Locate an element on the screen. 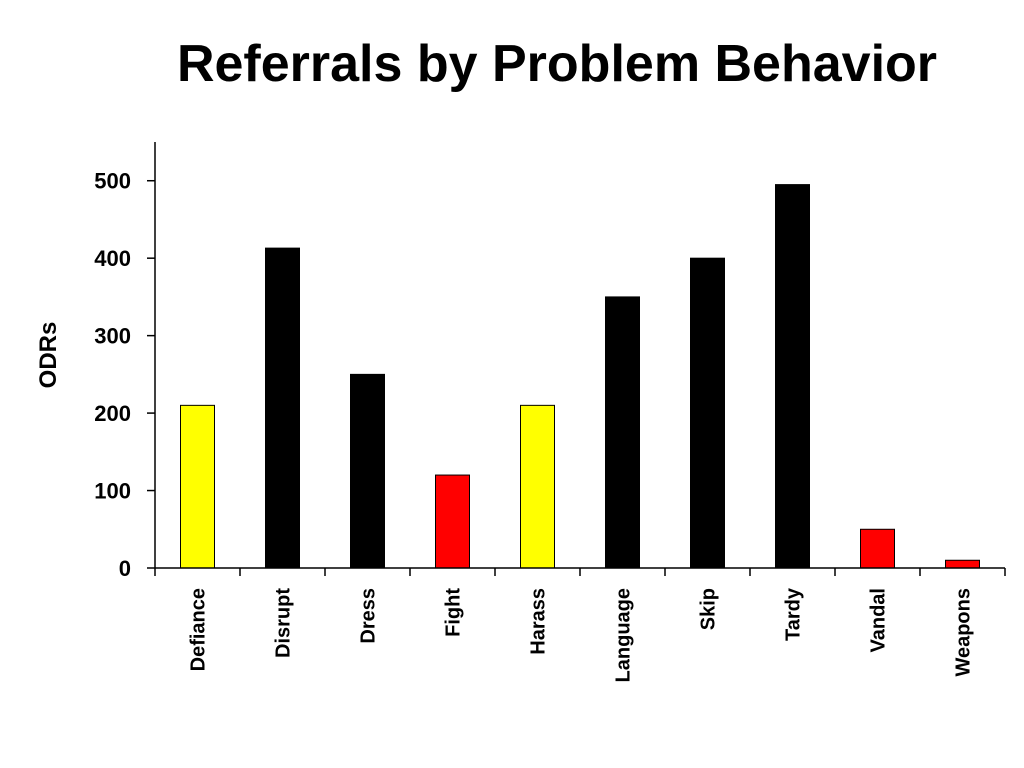 This screenshot has height=768, width=1024. y-tick-label-300: 300 is located at coordinates (112, 336).